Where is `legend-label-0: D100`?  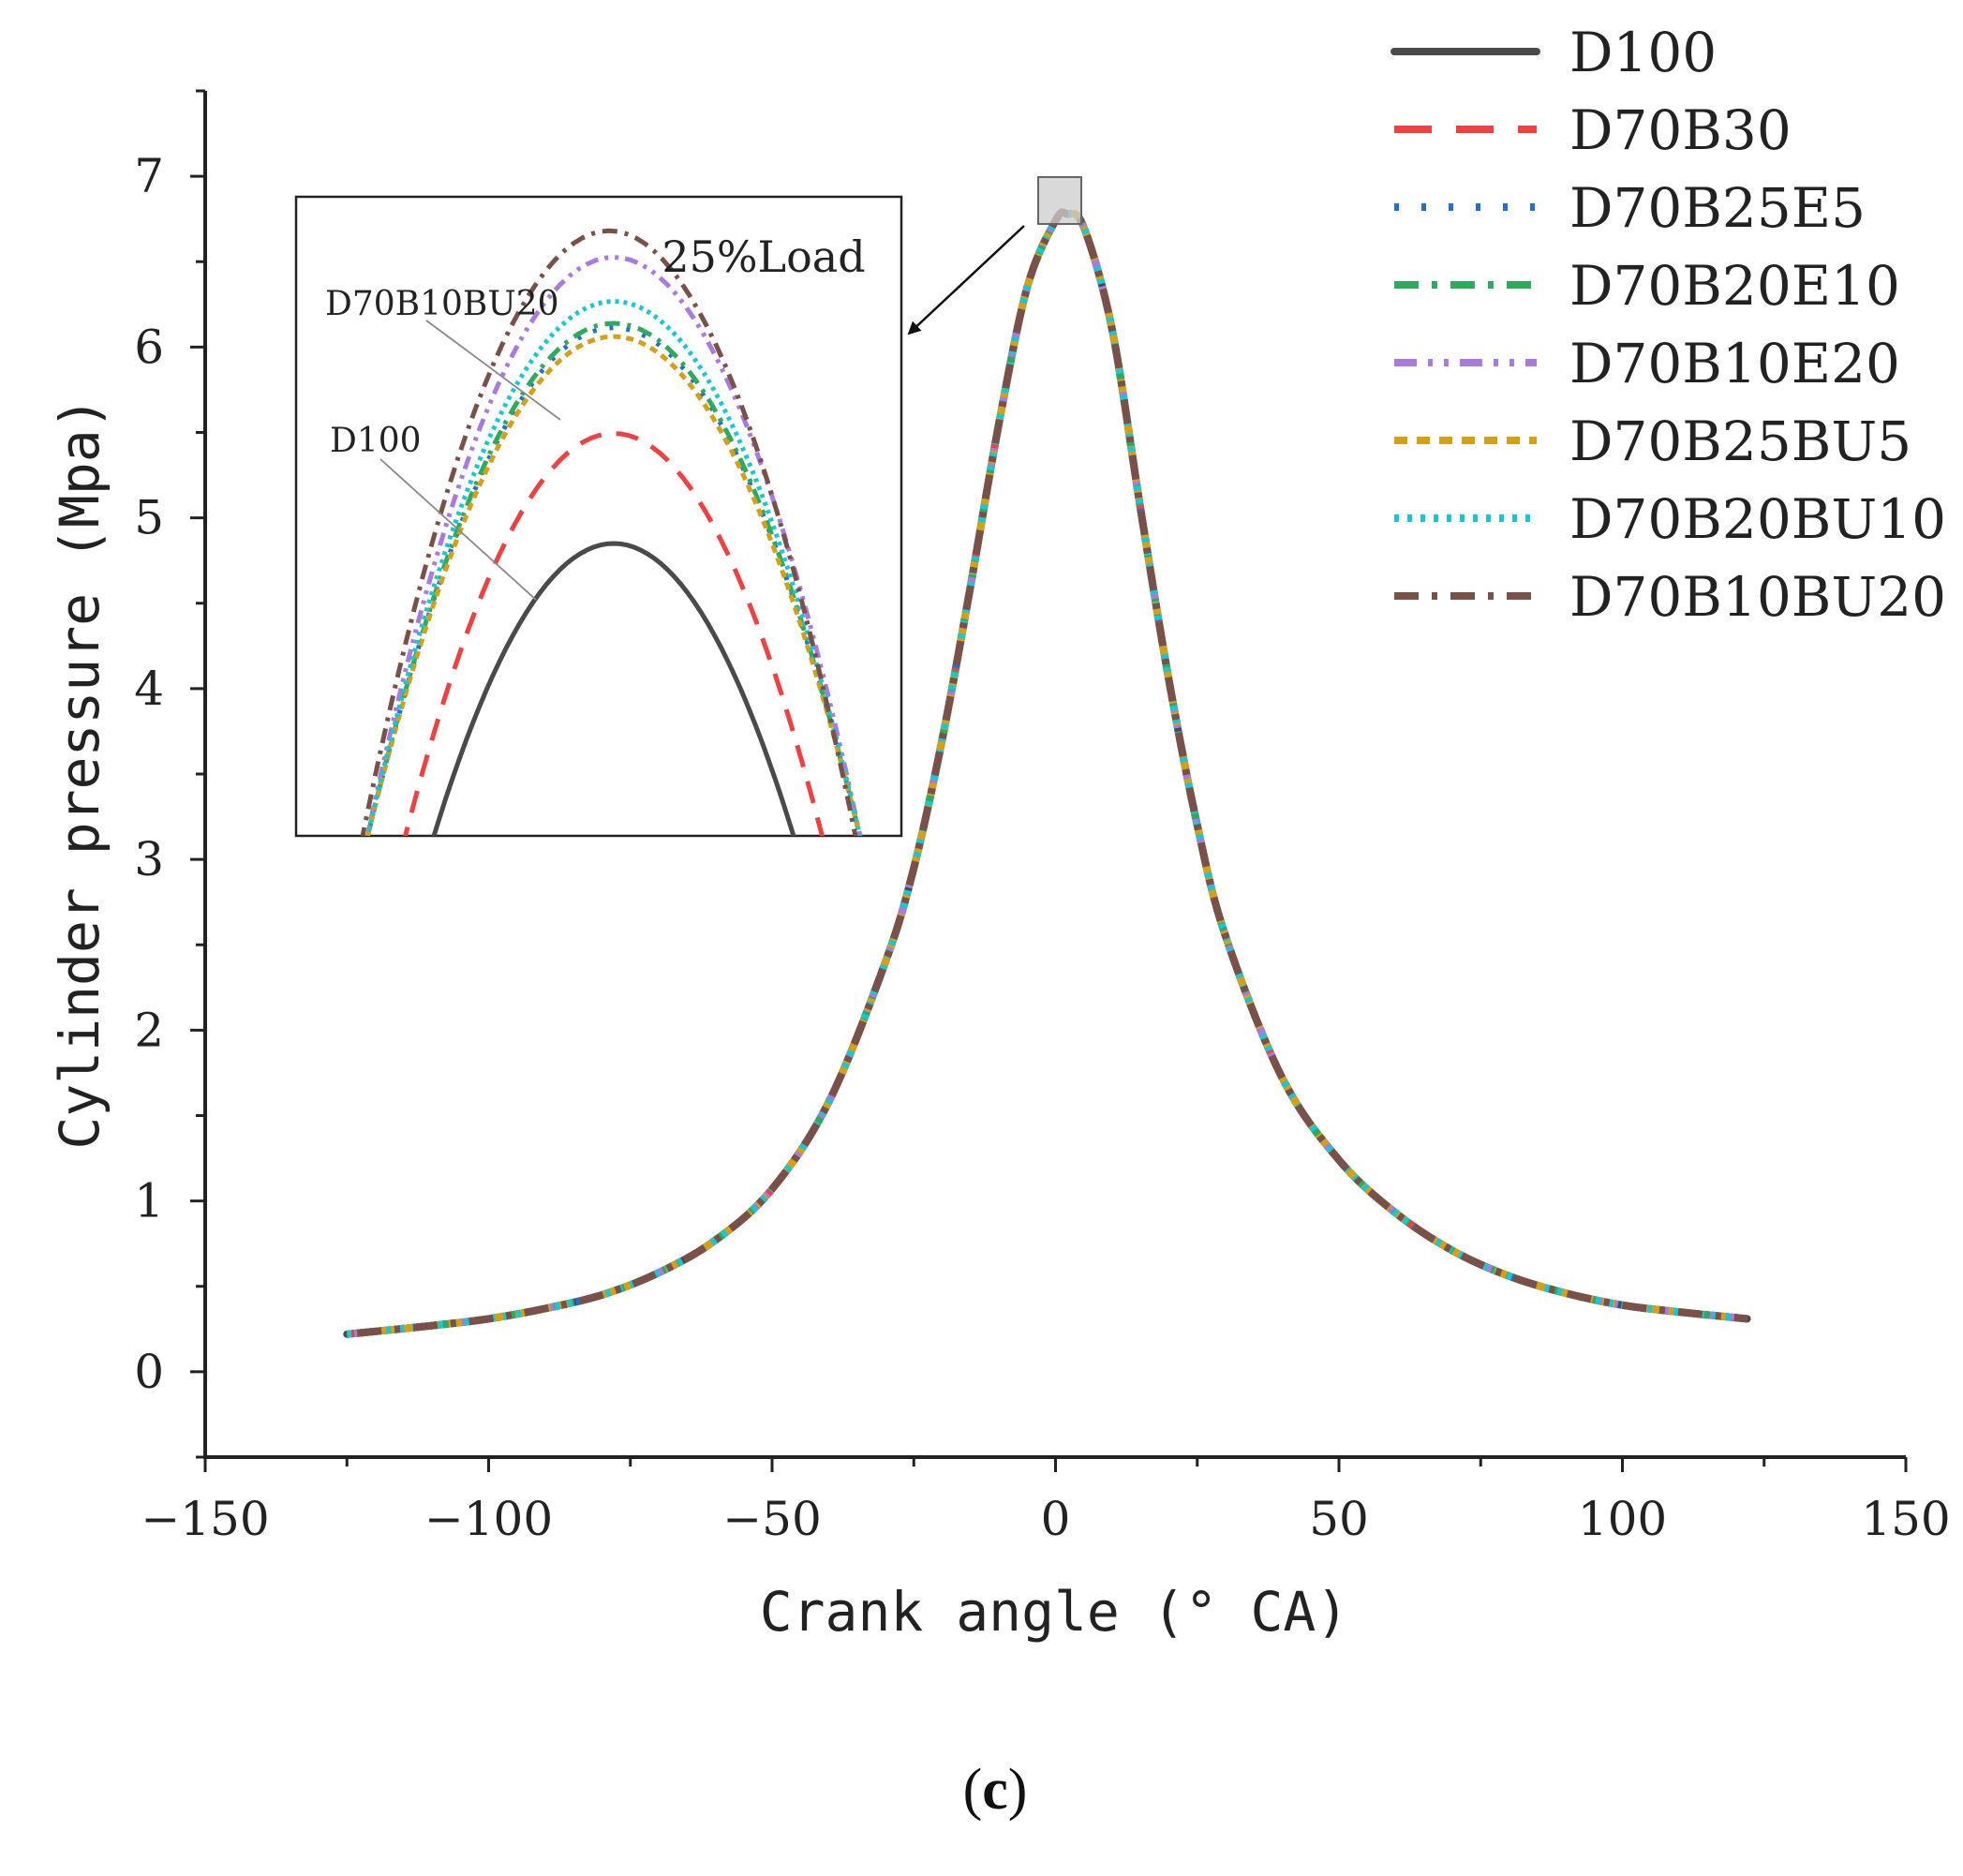 legend-label-0: D100 is located at coordinates (1643, 53).